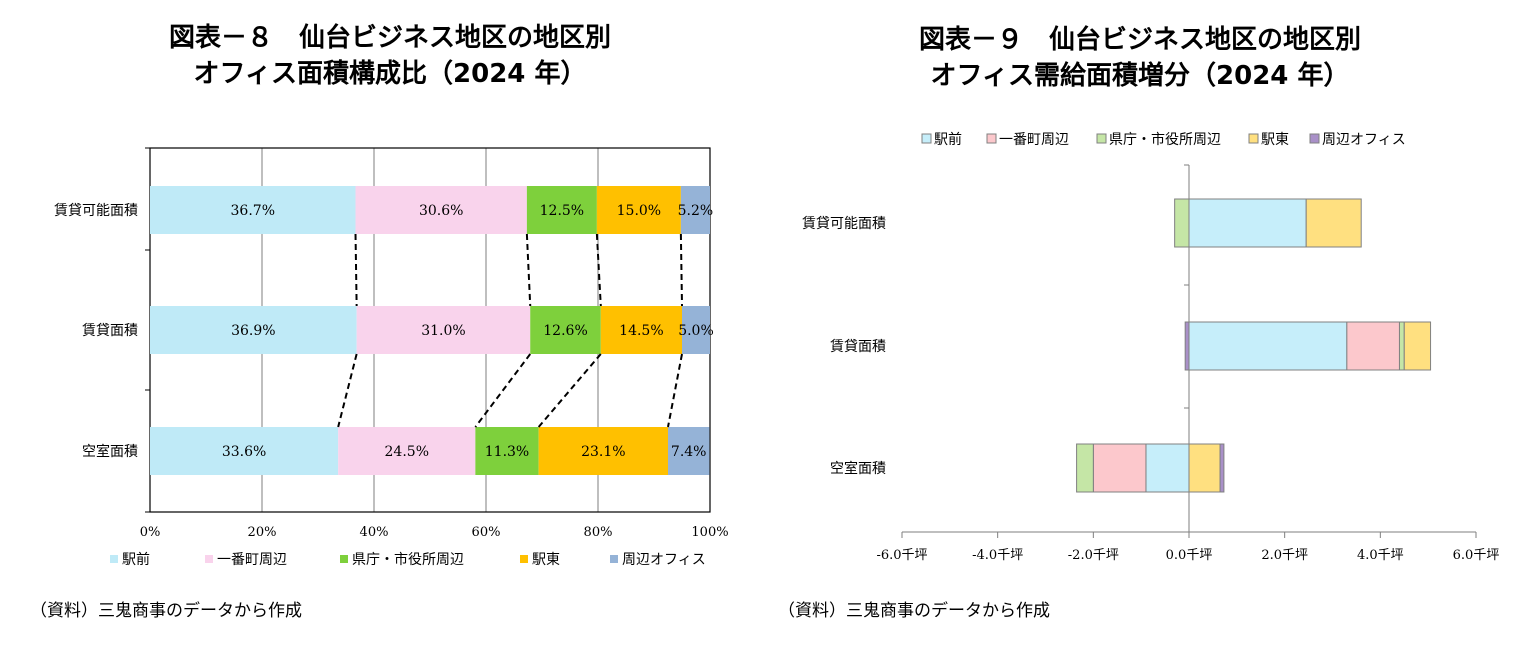  I want to click on chart-8-data-label: 31.0%, so click(443, 331).